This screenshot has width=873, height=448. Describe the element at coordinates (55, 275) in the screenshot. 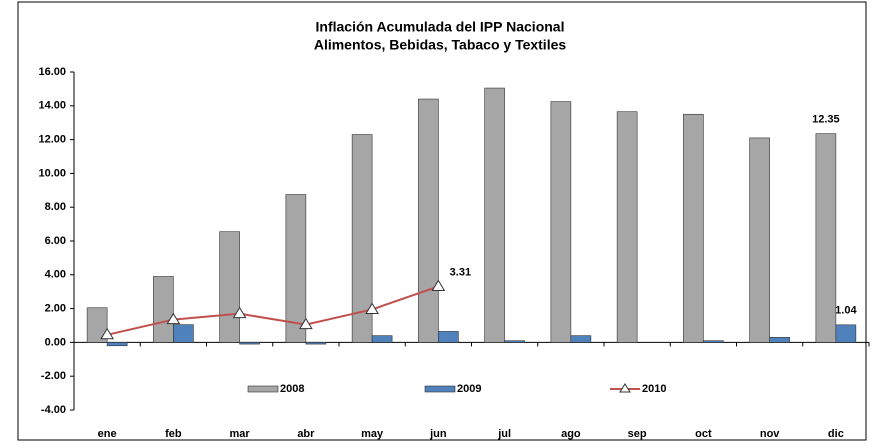

I see `y-tick-label: 4.00` at that location.